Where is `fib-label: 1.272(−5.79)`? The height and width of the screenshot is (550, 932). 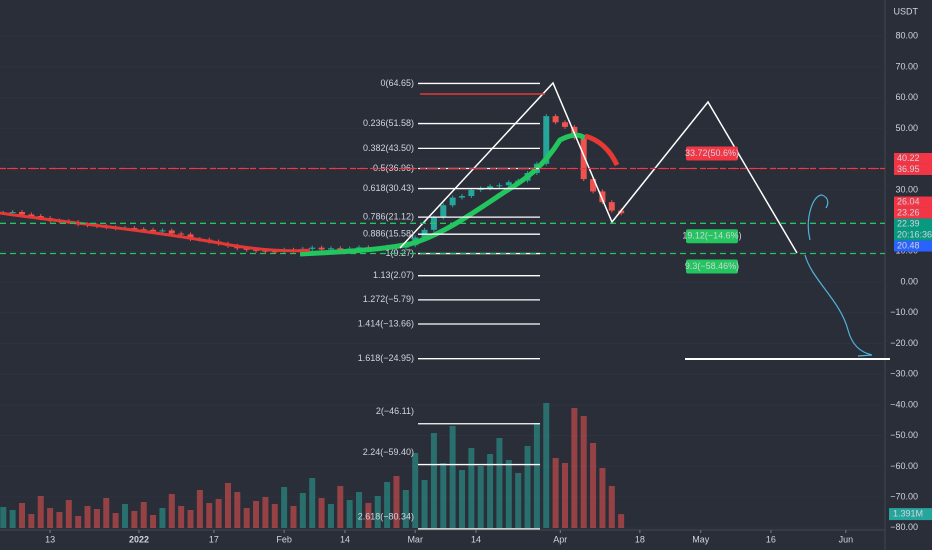
fib-label: 1.272(−5.79) is located at coordinates (388, 299).